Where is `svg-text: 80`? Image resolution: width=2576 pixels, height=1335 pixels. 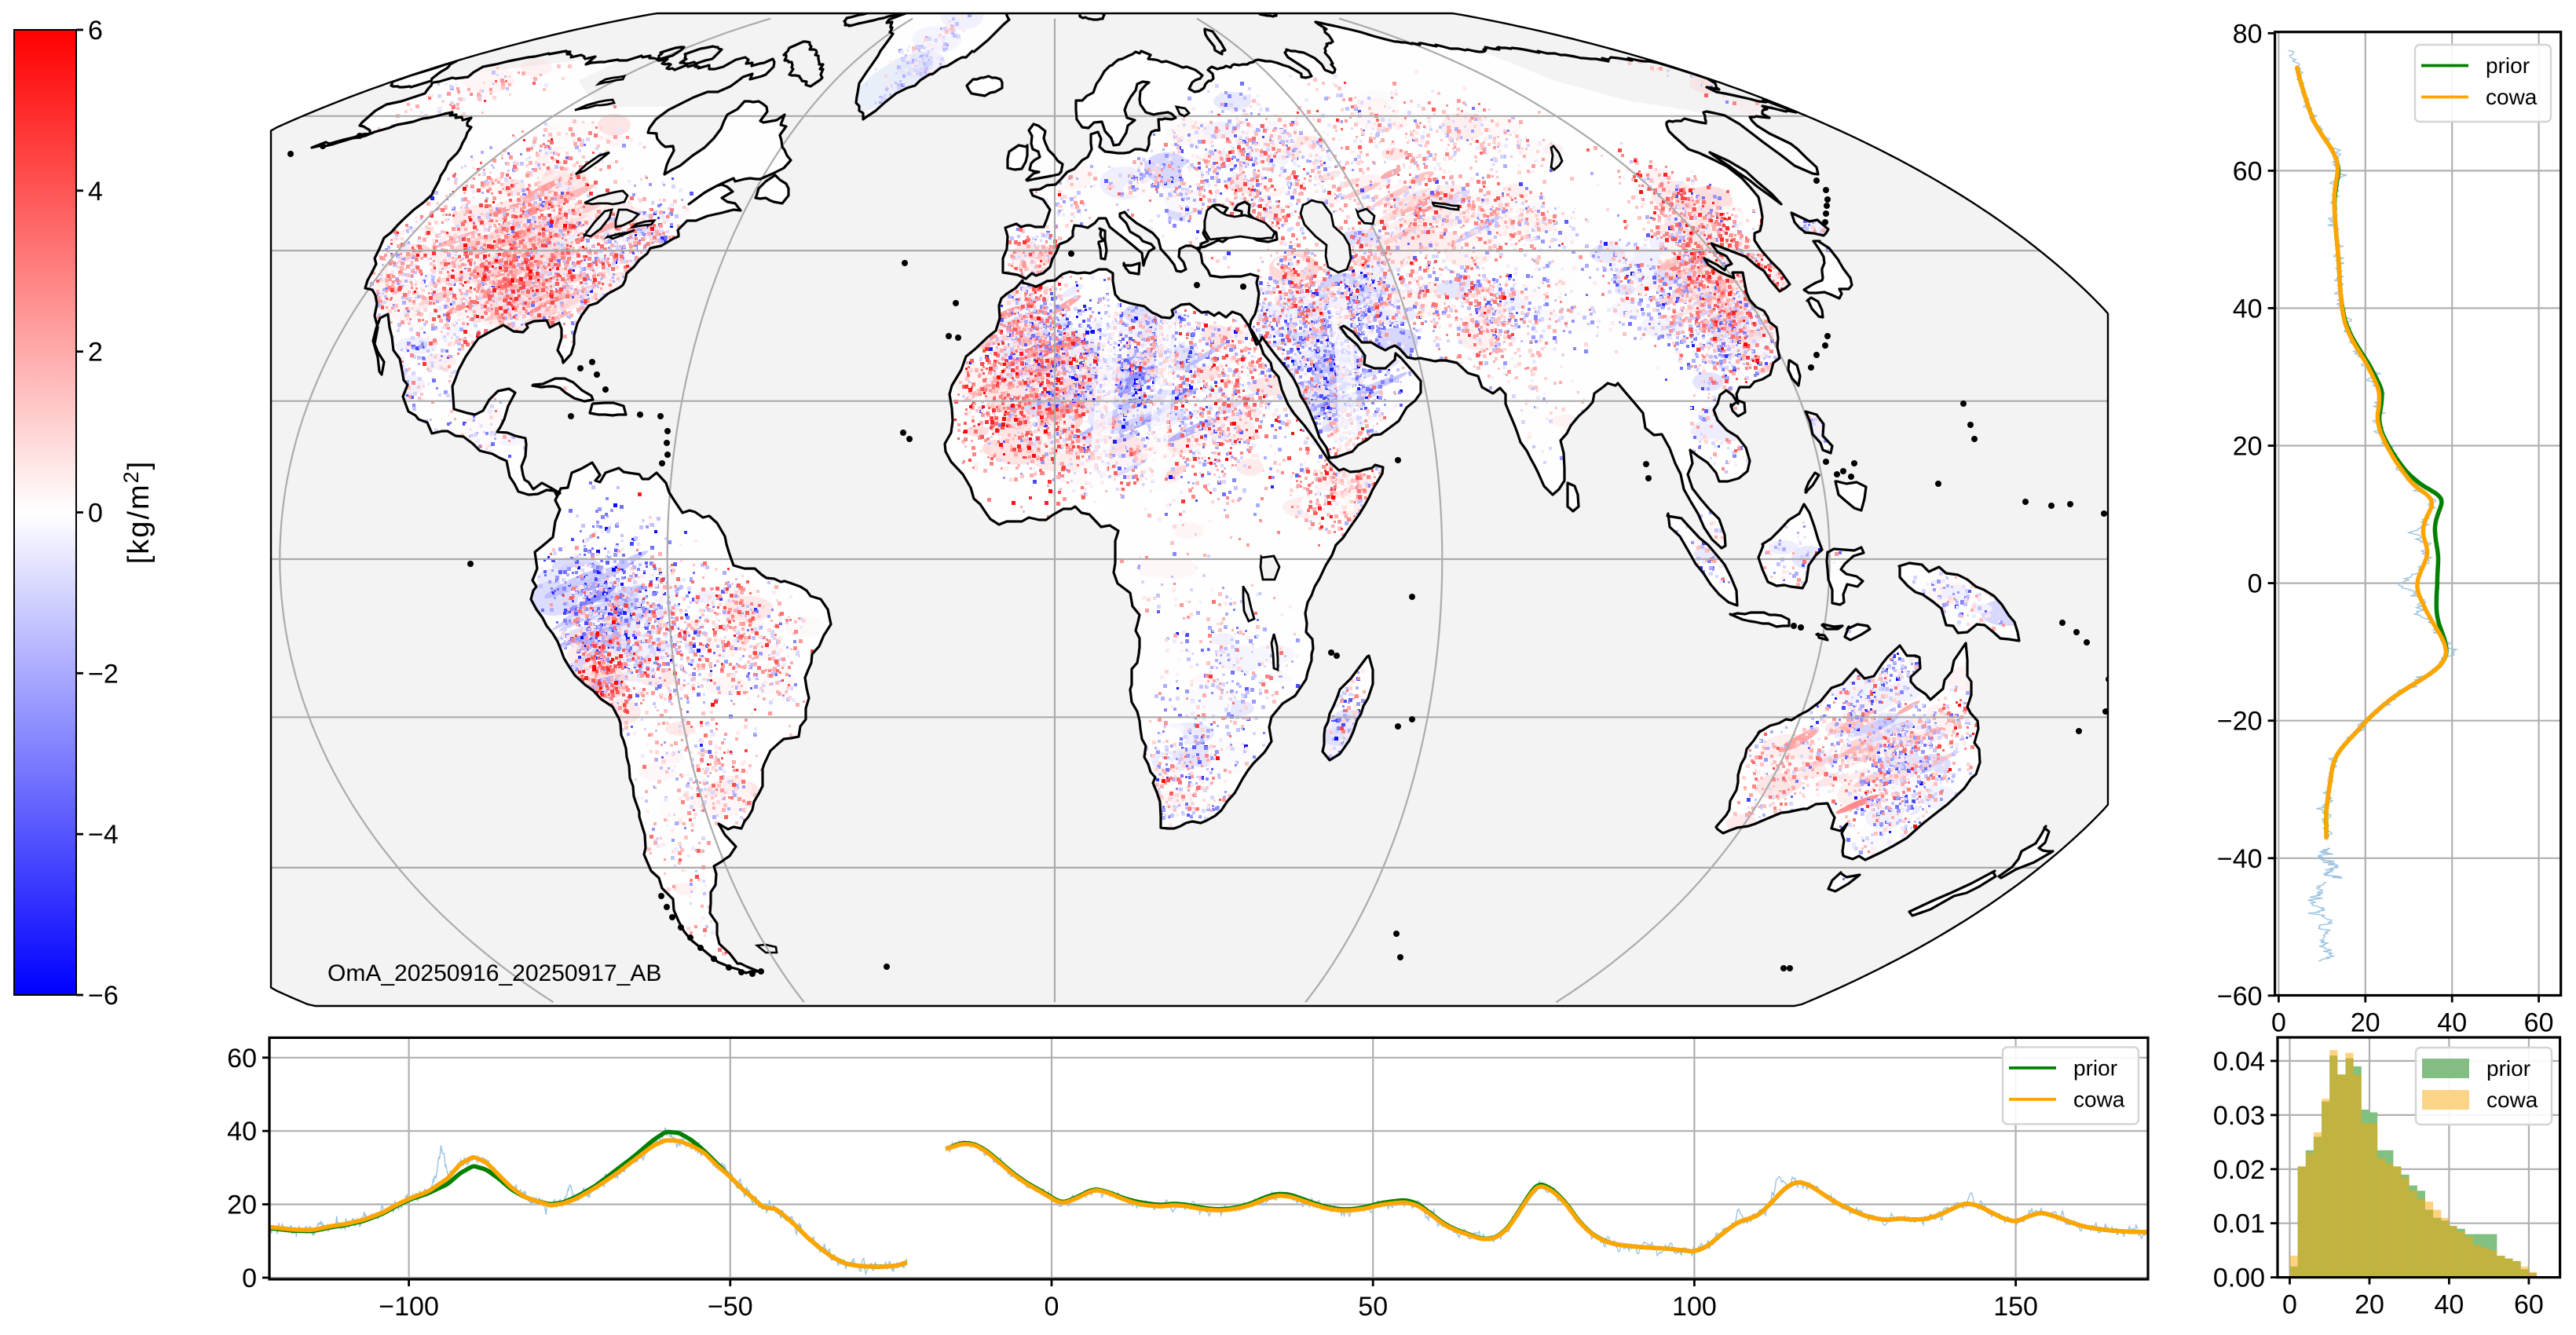 svg-text: 80 is located at coordinates (2248, 34).